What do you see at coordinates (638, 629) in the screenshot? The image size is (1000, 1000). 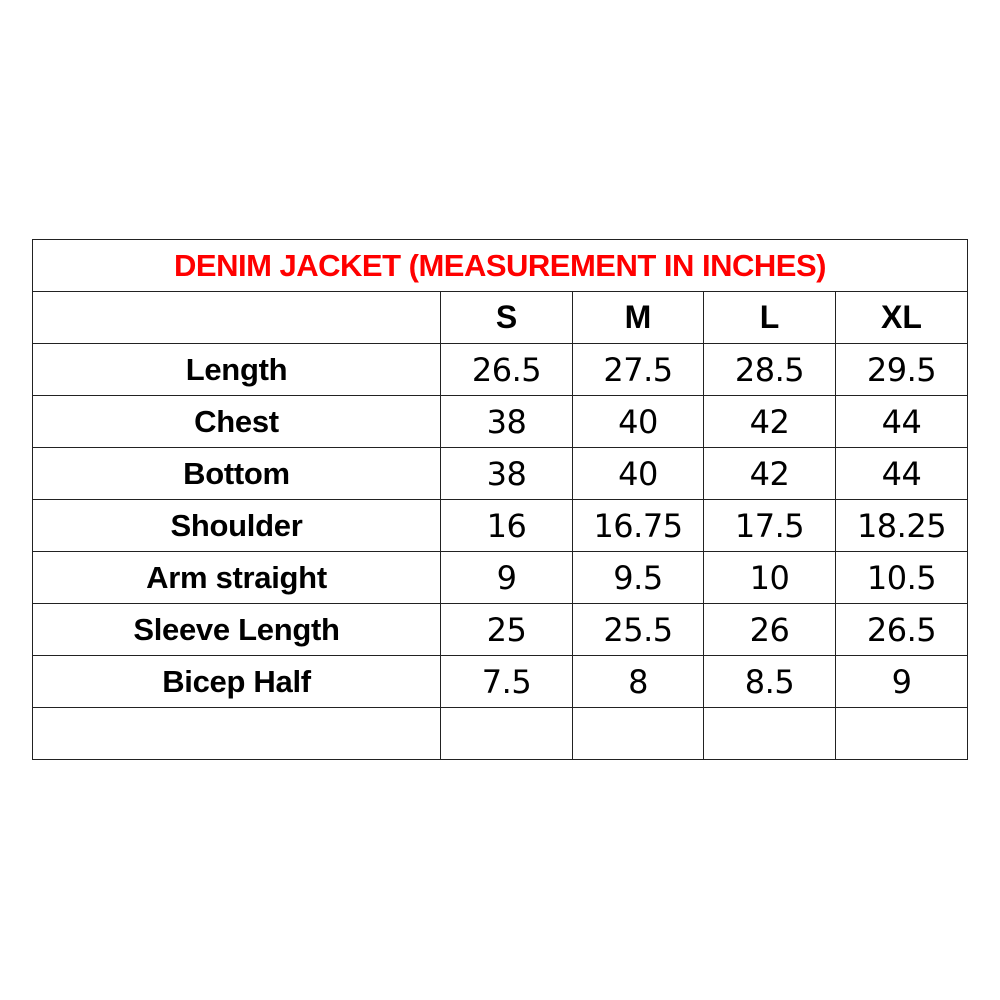 I see `measurement-value: 25.5` at bounding box center [638, 629].